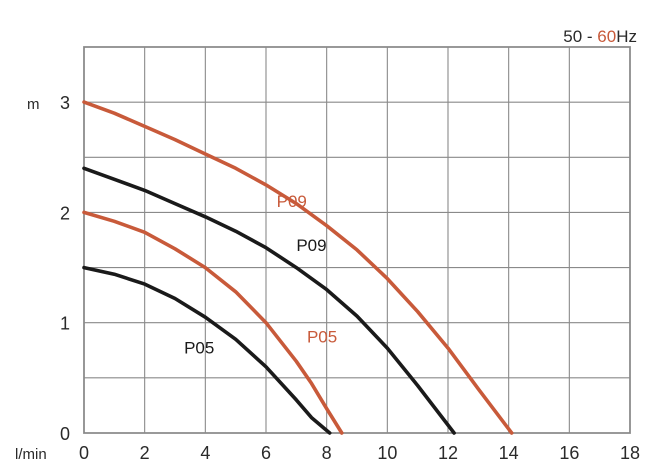 The width and height of the screenshot is (645, 461). Describe the element at coordinates (260, 275) in the screenshot. I see `curve-labels: P09 P09 P05 P05` at that location.